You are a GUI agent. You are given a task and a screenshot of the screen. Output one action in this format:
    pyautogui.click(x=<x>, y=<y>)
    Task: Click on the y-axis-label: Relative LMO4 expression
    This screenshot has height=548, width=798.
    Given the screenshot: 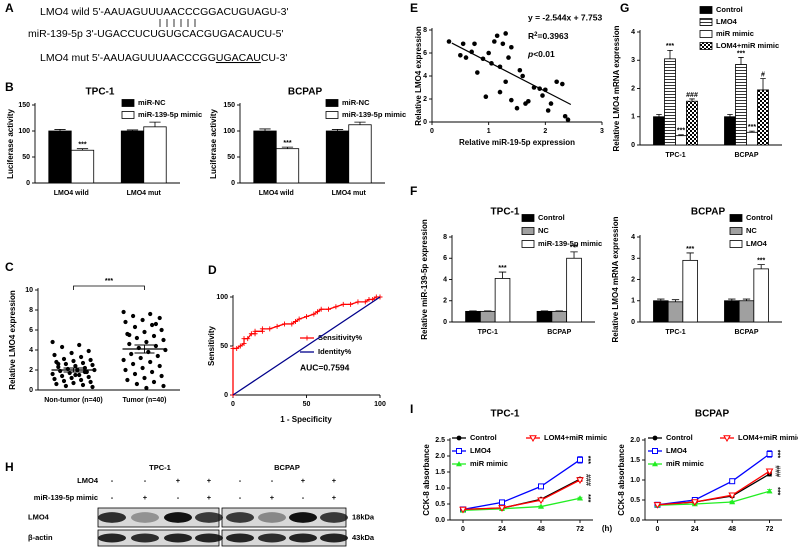 What is the action you would take?
    pyautogui.click(x=12, y=340)
    